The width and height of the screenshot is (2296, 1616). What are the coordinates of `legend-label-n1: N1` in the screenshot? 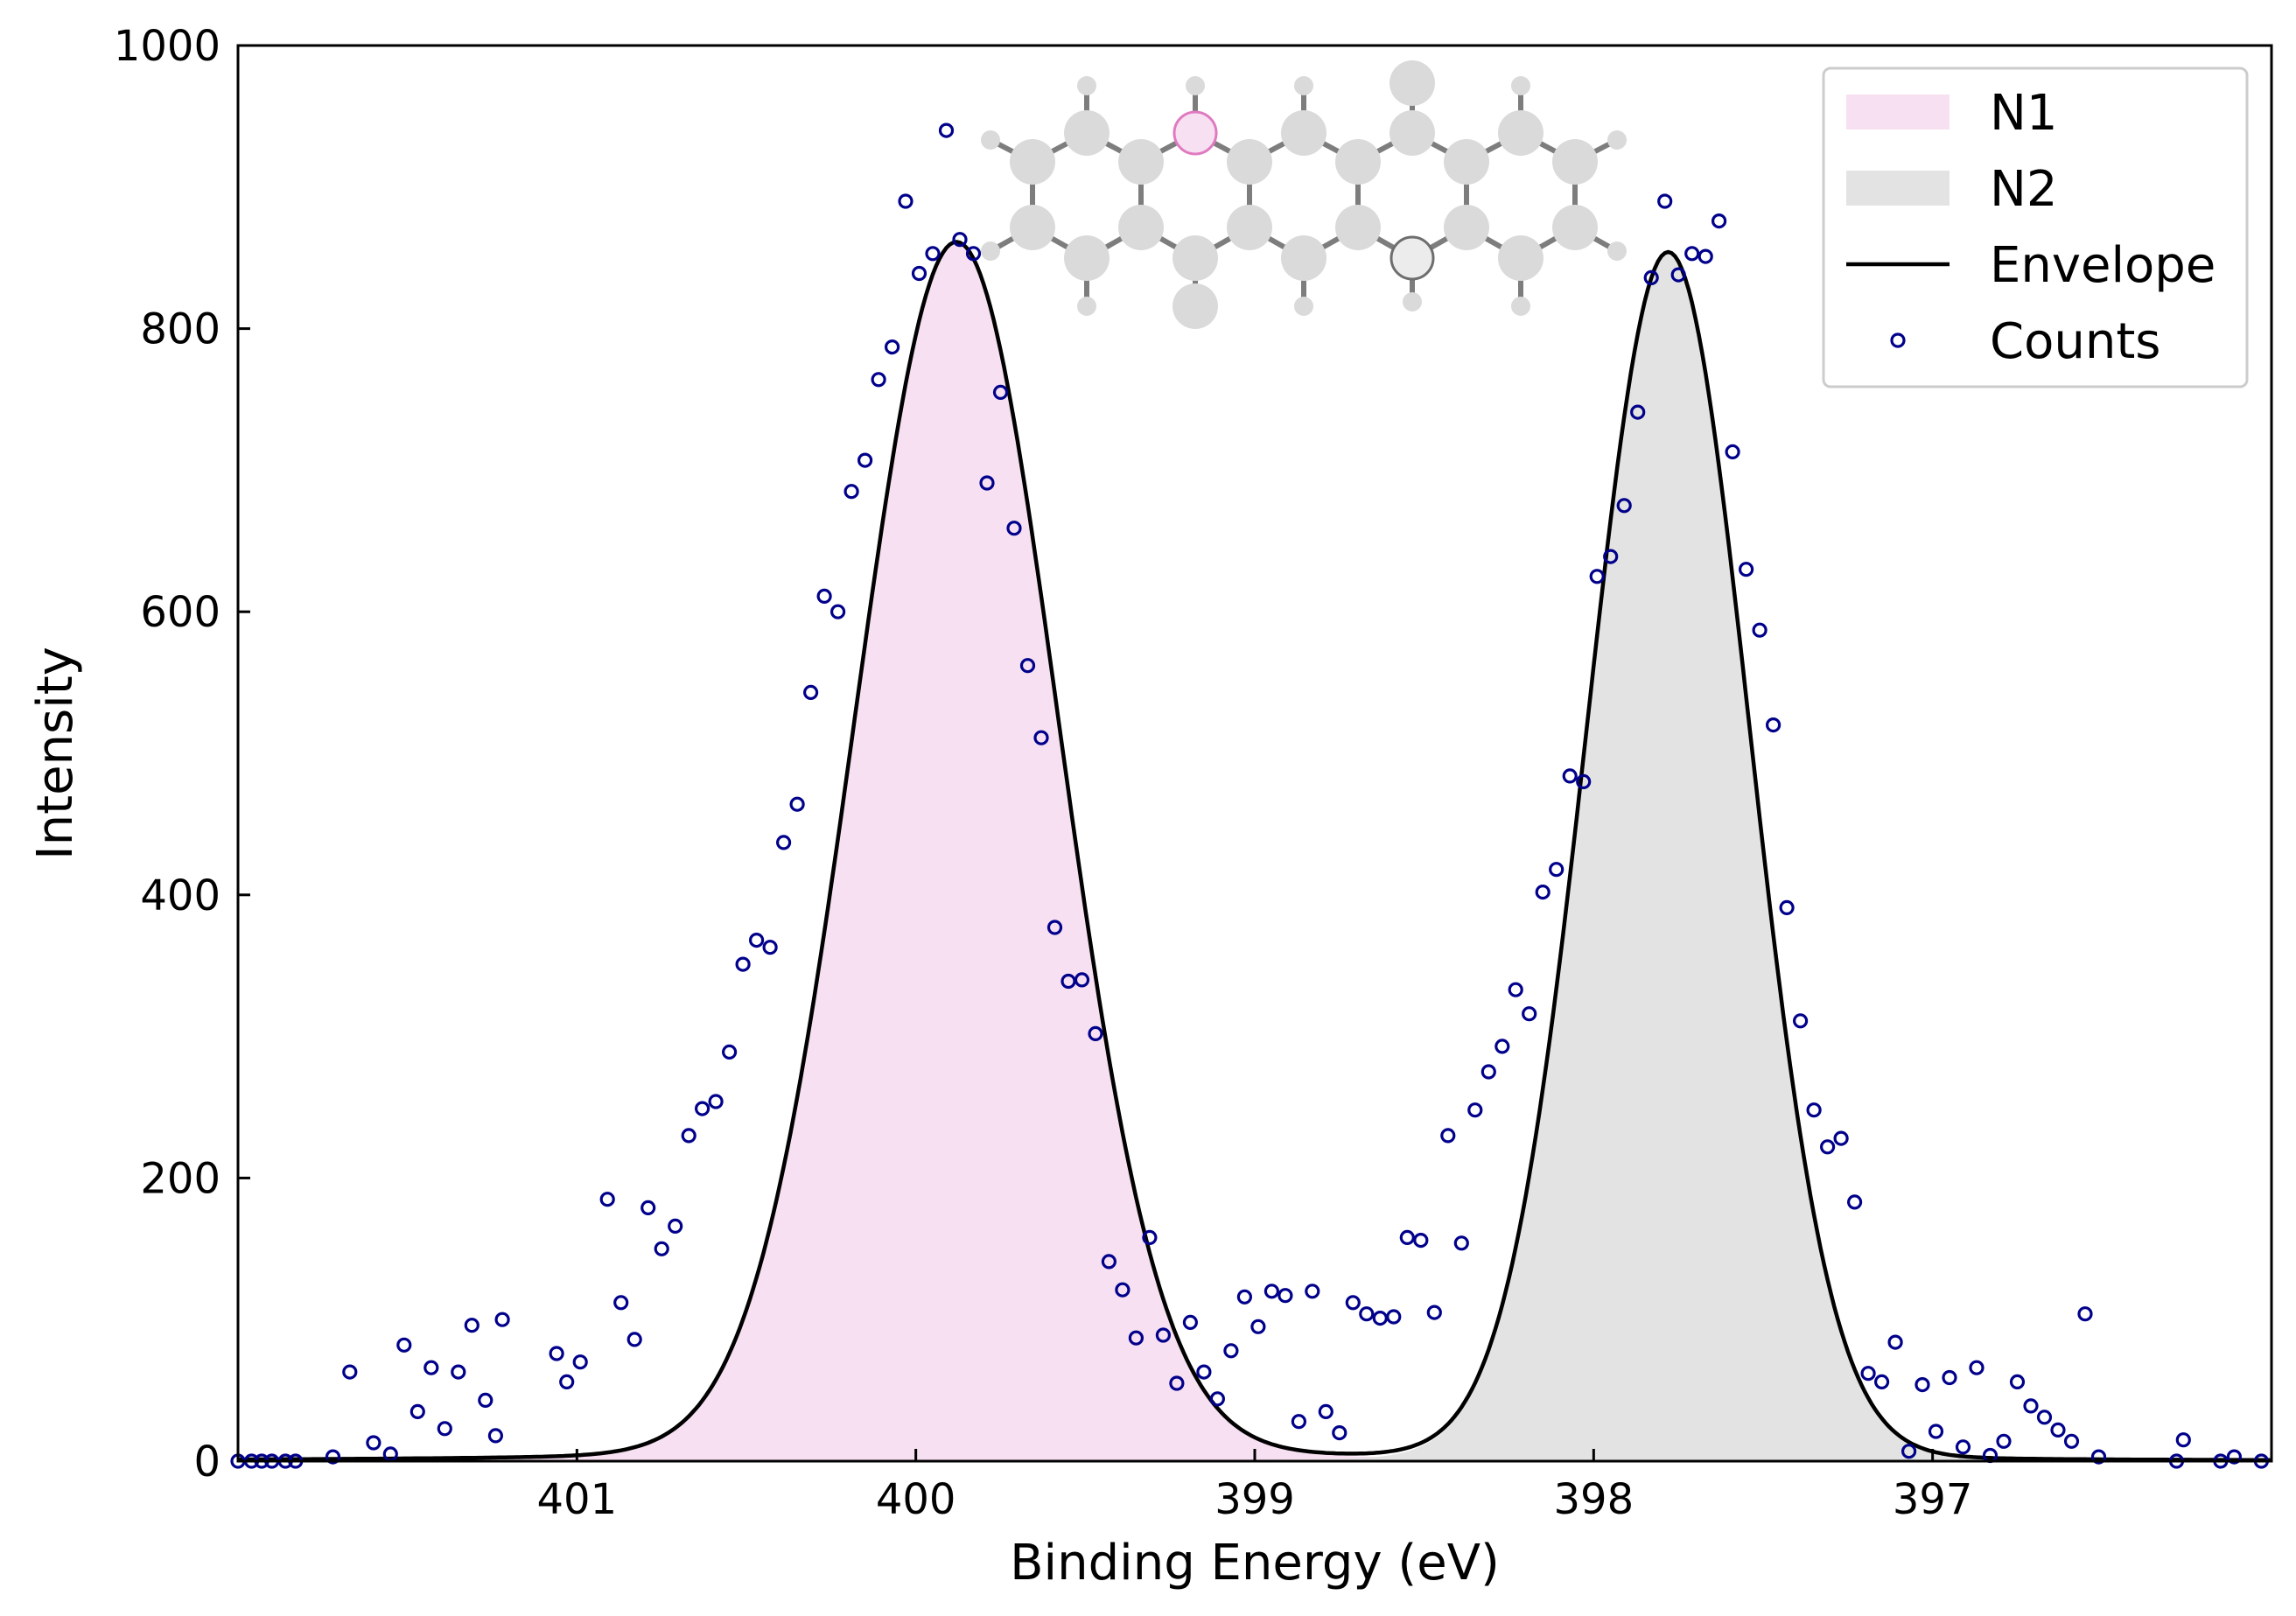 It's located at (2024, 113).